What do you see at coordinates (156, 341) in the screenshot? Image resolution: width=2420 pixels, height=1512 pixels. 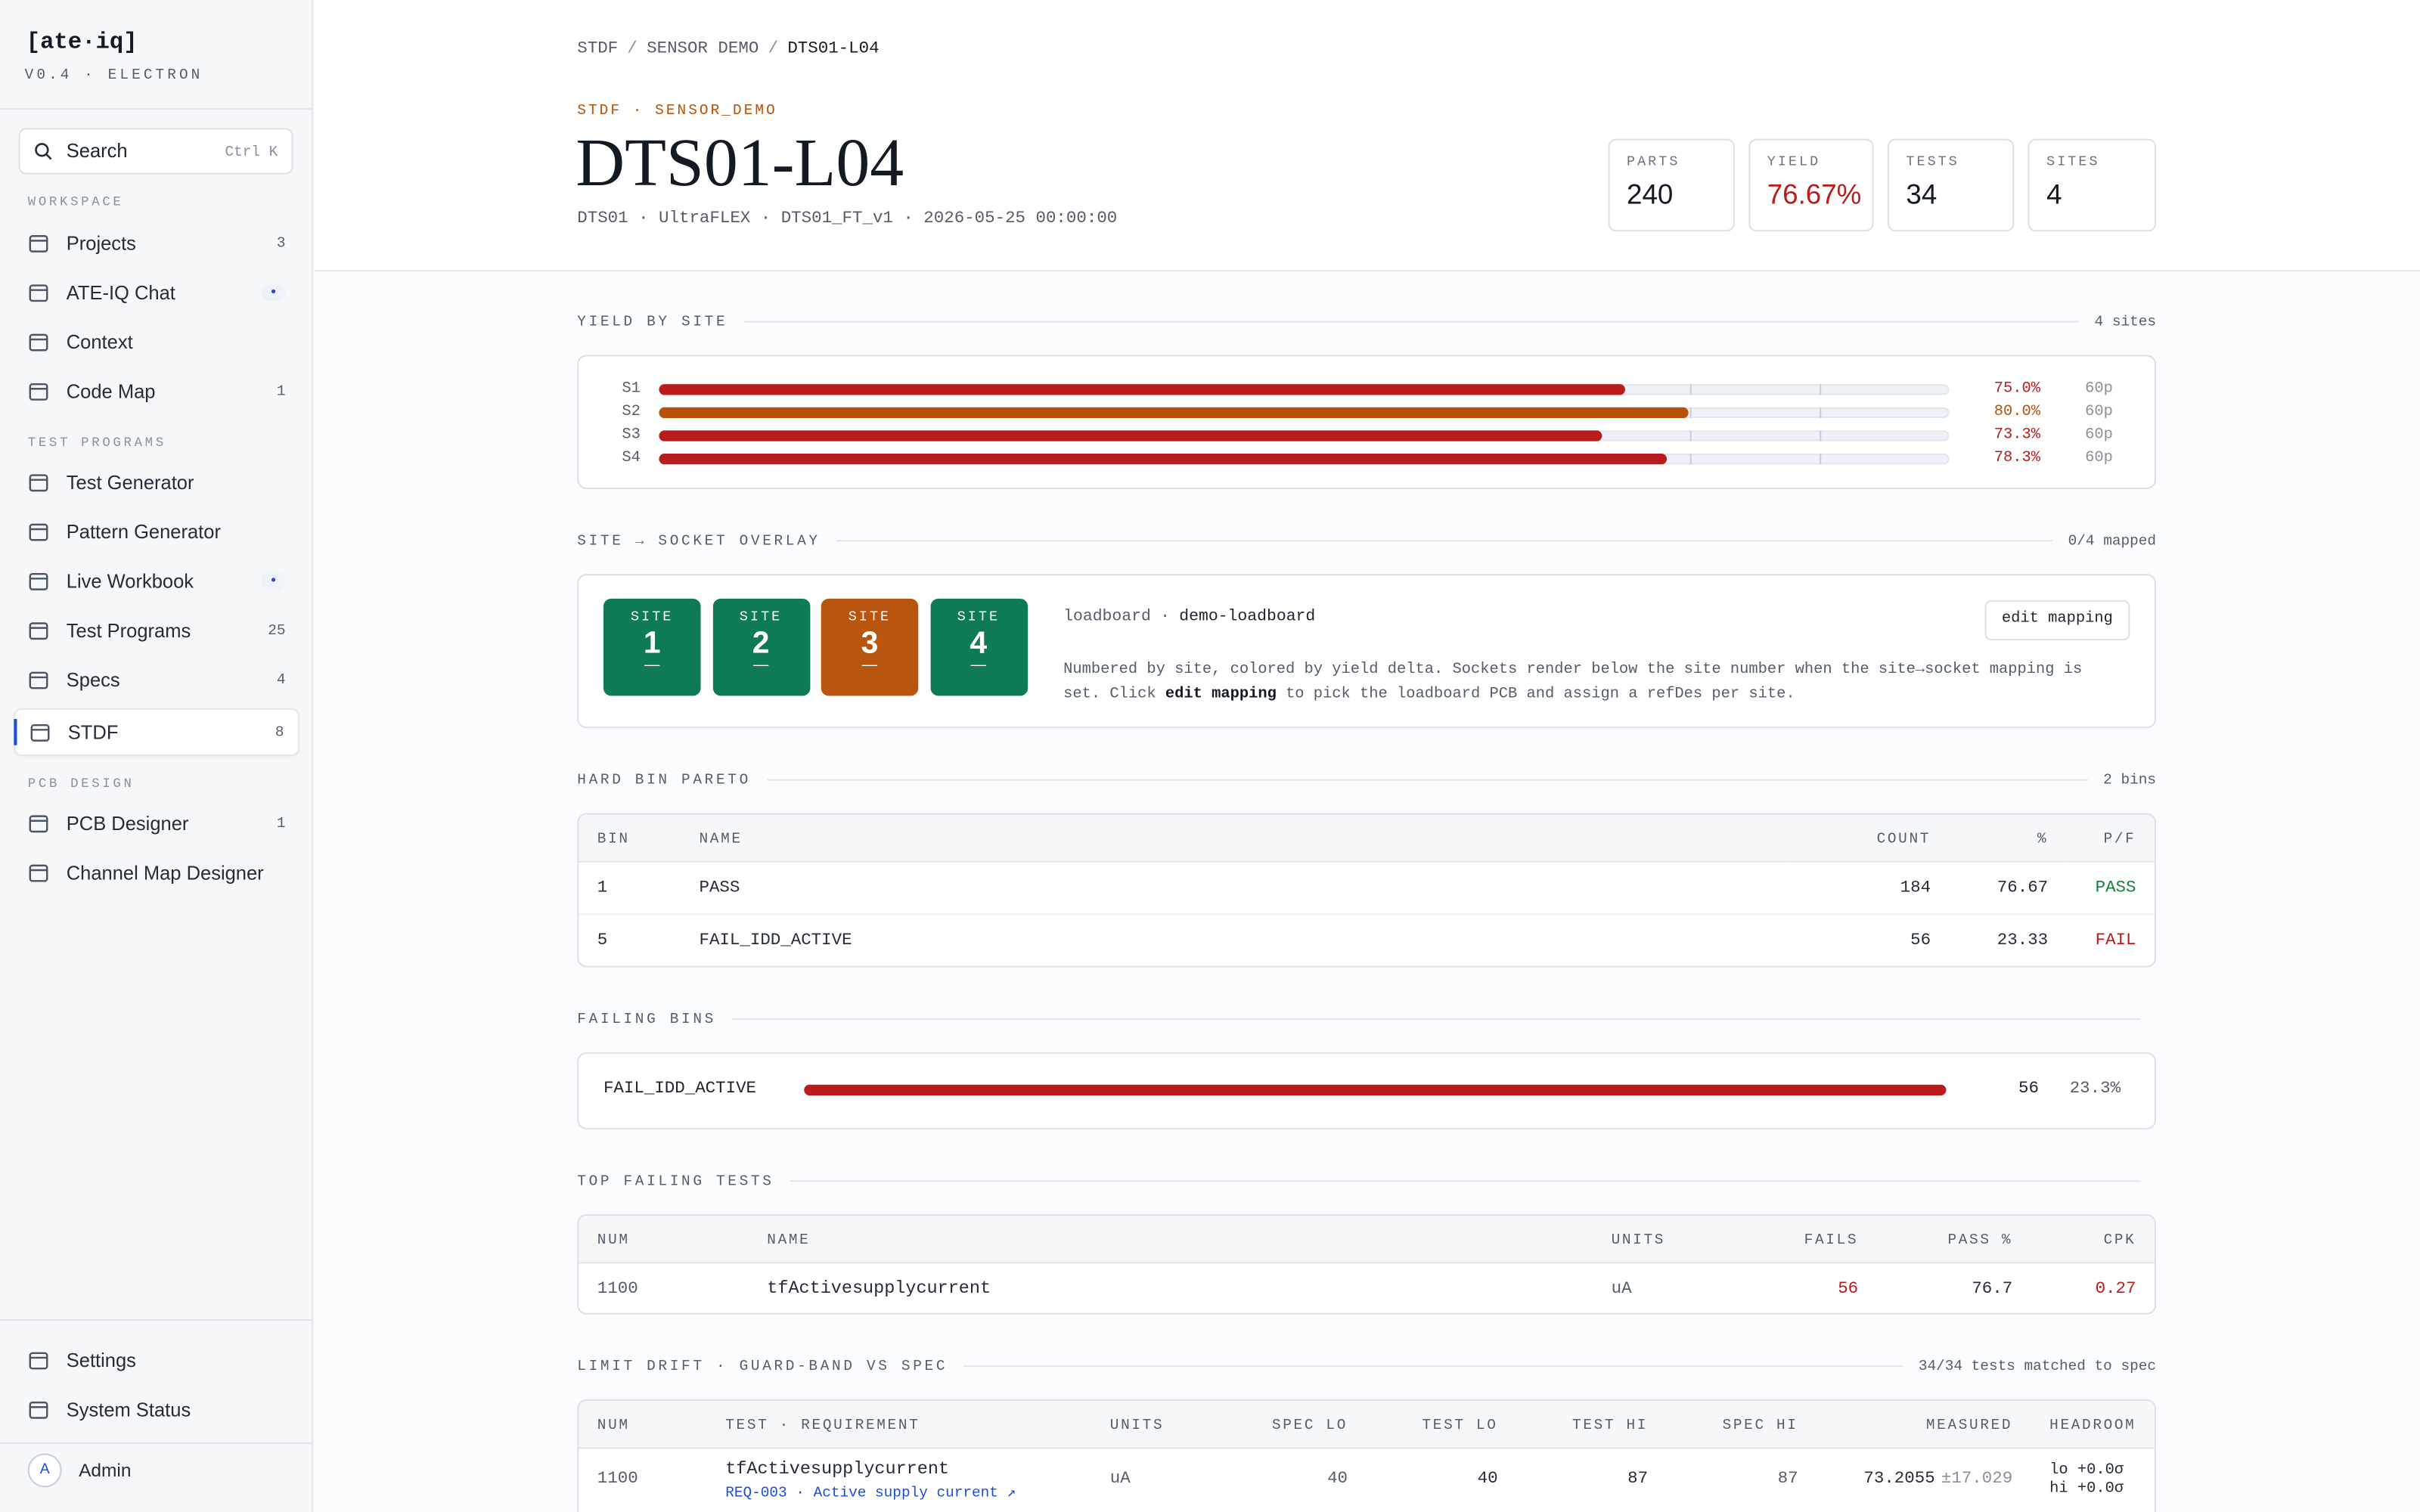 I see `nav-item: Context` at bounding box center [156, 341].